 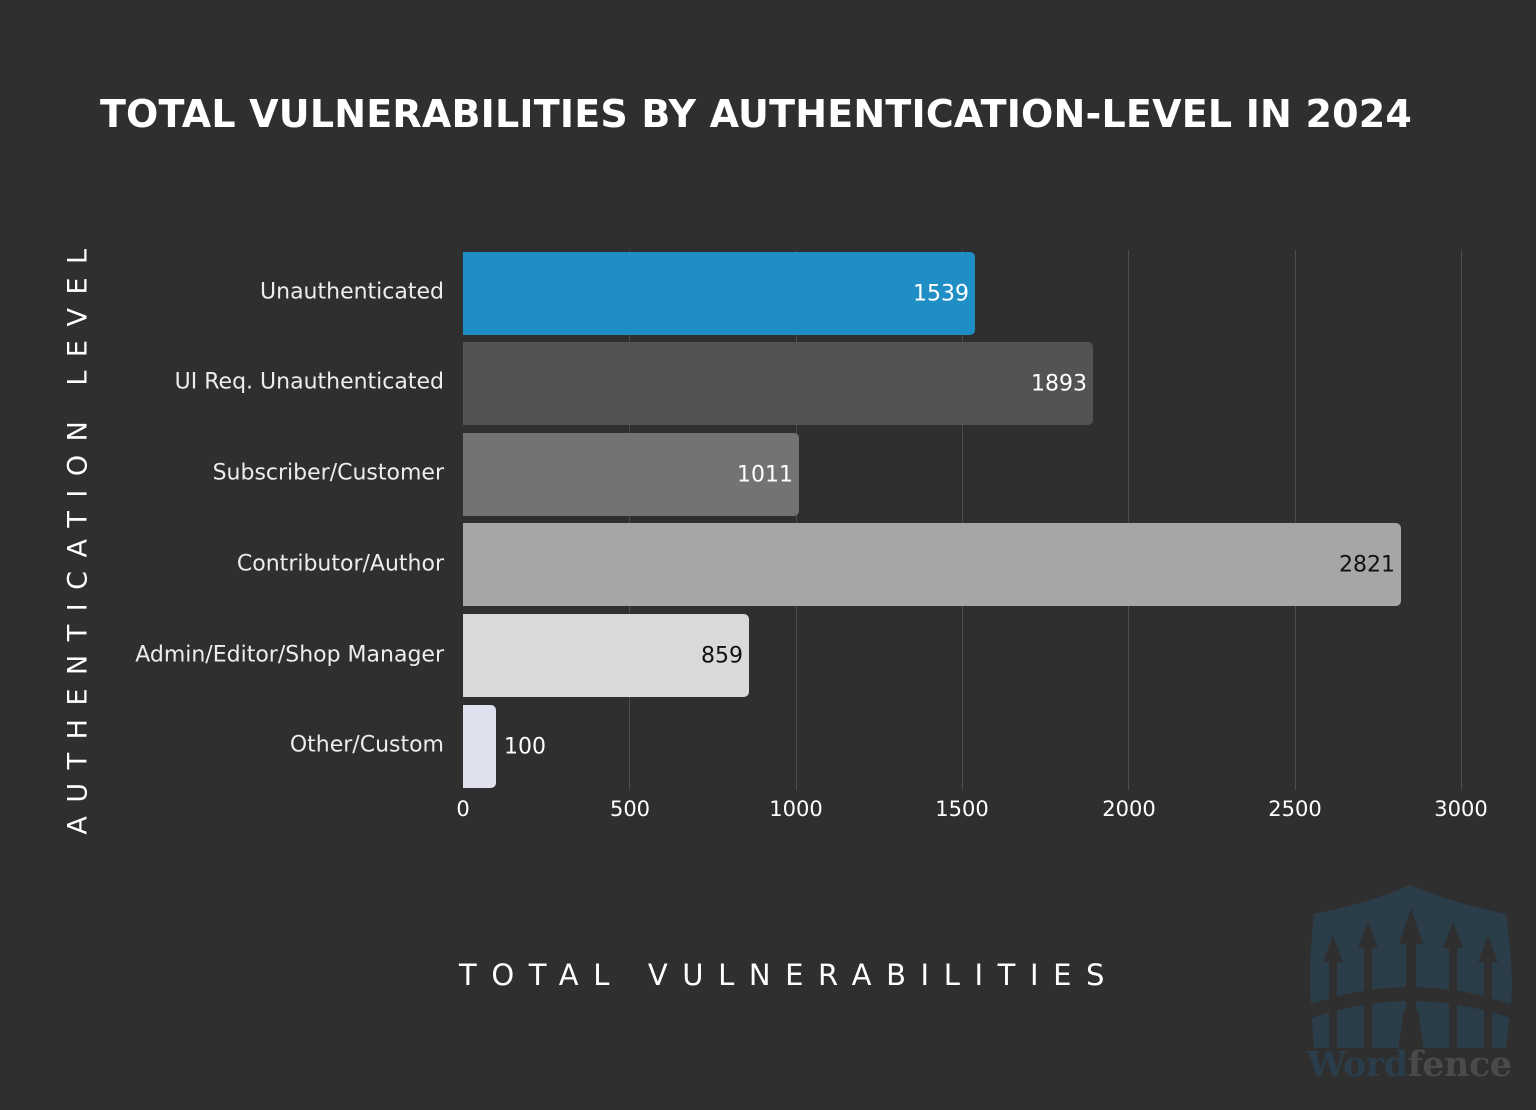 What do you see at coordinates (289, 655) in the screenshot?
I see `category-label: Admin/Editor/Shop Manager` at bounding box center [289, 655].